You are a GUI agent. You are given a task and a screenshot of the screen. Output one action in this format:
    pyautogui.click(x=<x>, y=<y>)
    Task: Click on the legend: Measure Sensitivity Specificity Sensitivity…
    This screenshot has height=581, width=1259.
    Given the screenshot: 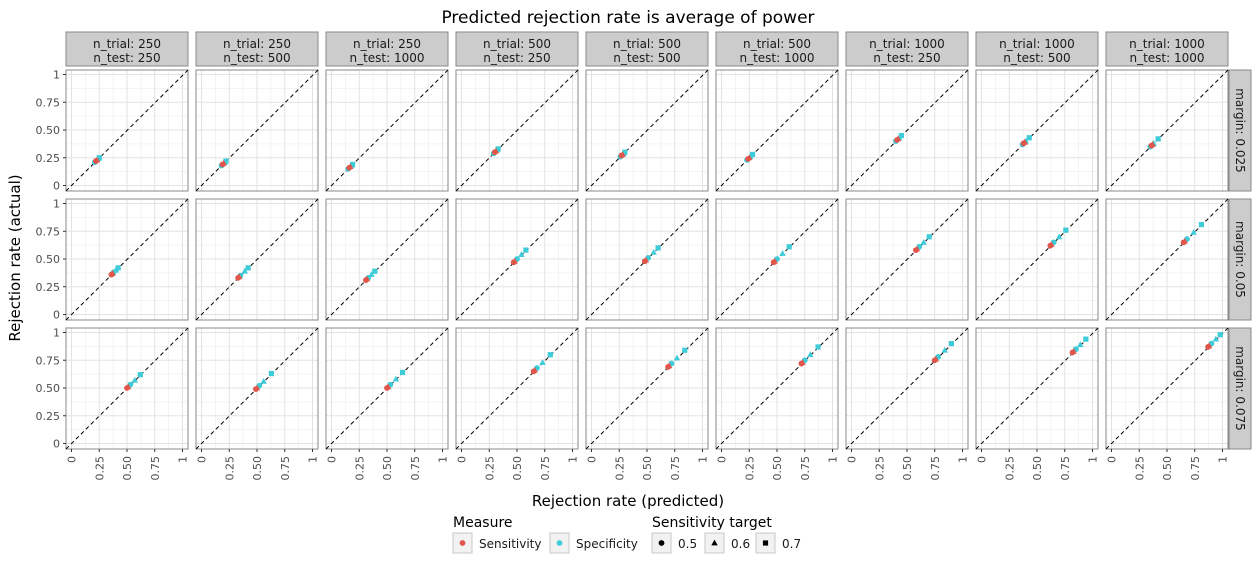 What is the action you would take?
    pyautogui.click(x=626, y=534)
    